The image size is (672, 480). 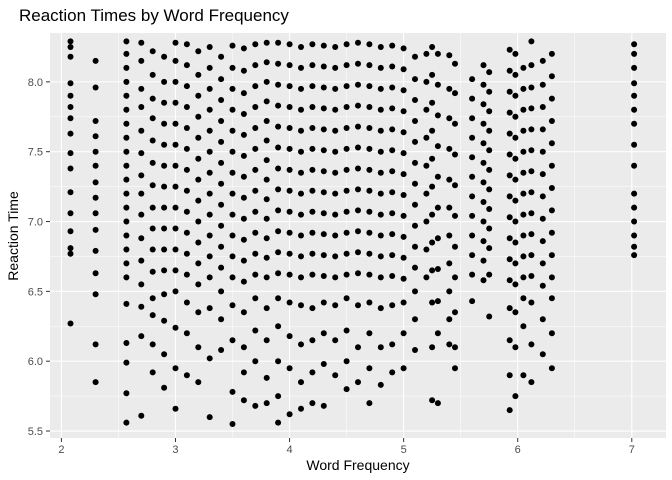 I want to click on y-tick-label: 5.5, so click(x=35, y=432).